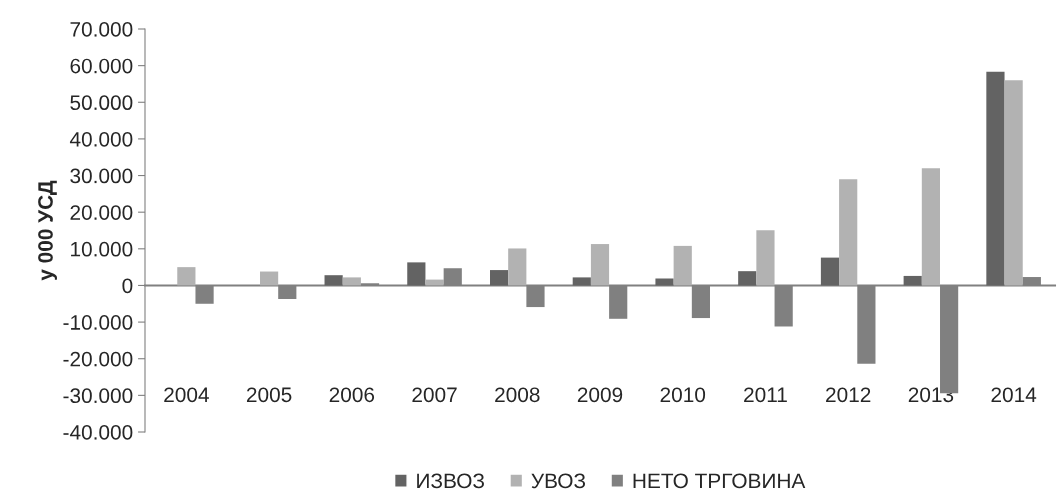 This screenshot has width=1061, height=491. Describe the element at coordinates (848, 395) in the screenshot. I see `x-tick-label: 2012` at that location.